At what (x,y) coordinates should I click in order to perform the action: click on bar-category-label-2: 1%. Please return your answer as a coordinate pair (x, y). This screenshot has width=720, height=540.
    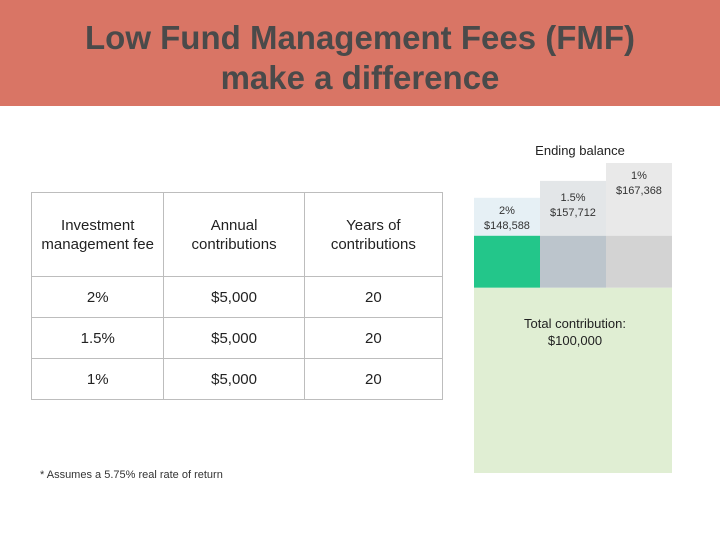
    Looking at the image, I should click on (639, 176).